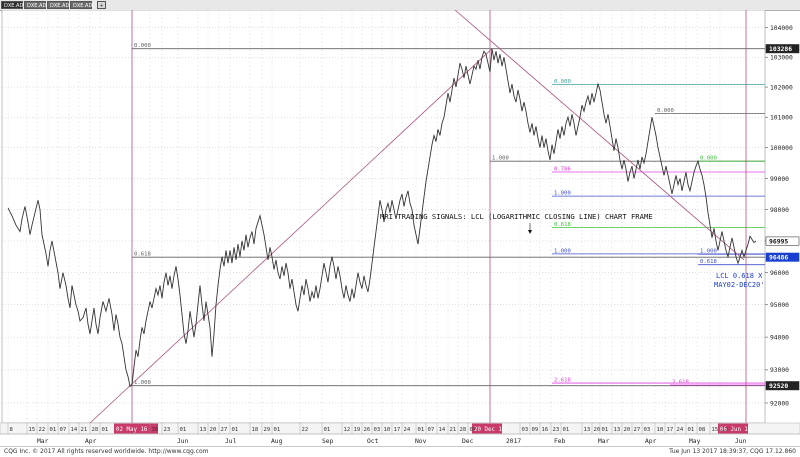 The width and height of the screenshot is (800, 457). Describe the element at coordinates (779, 210) in the screenshot. I see `y-tick-label: 98000` at that location.